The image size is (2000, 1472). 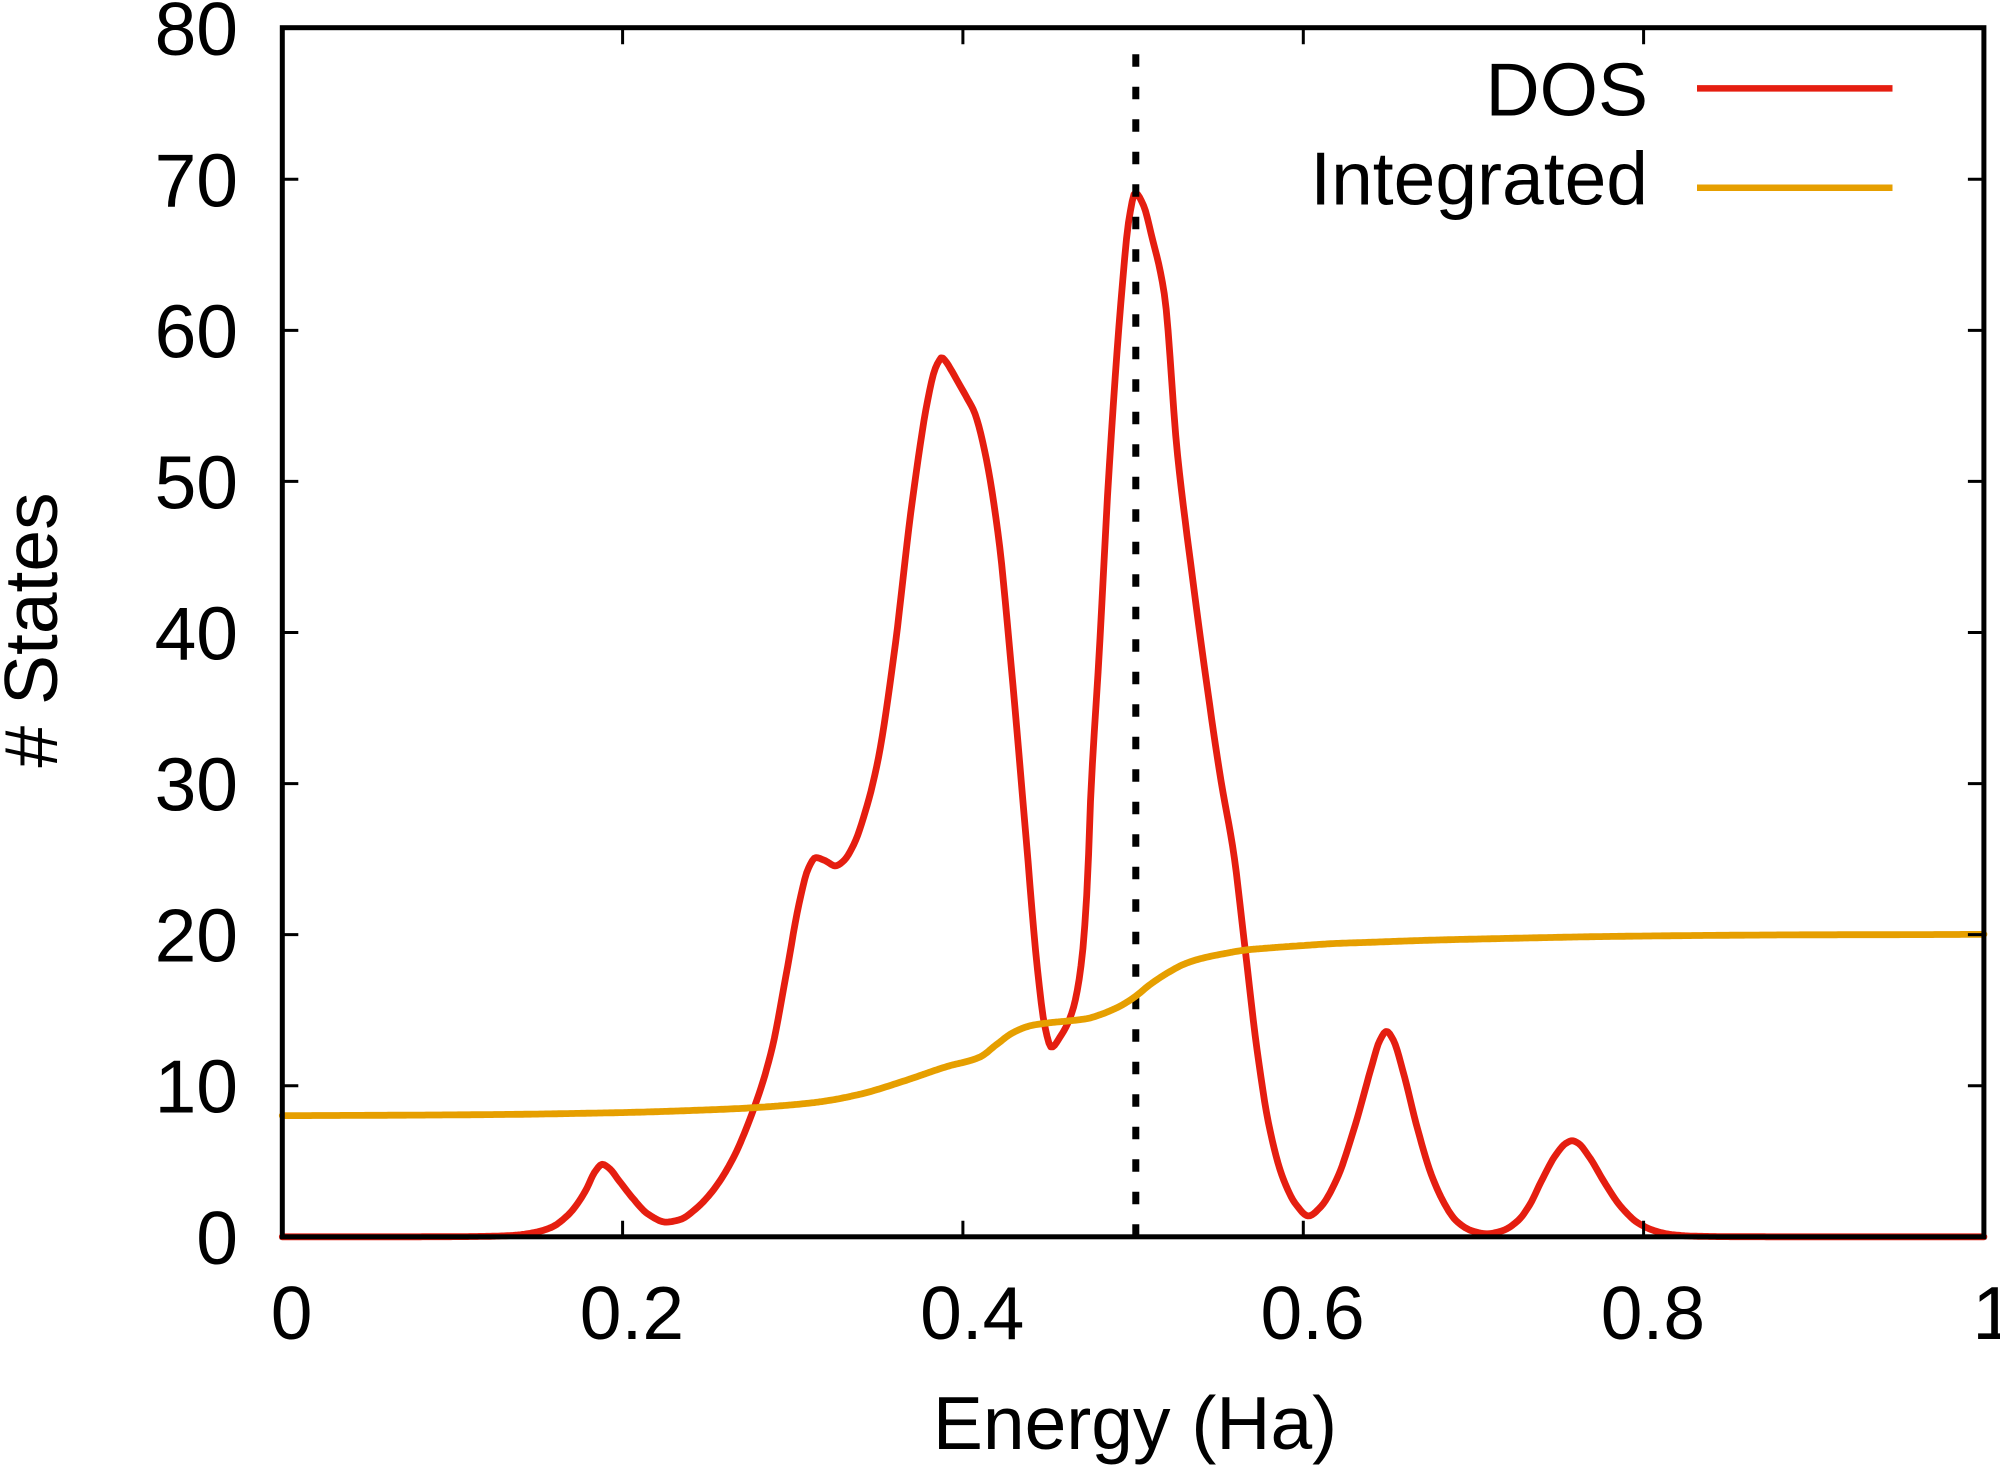 What do you see at coordinates (196, 785) in the screenshot?
I see `svg-text: 30` at bounding box center [196, 785].